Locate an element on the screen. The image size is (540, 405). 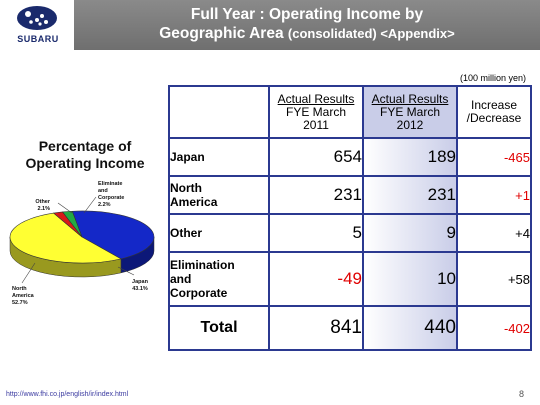
header-fy2012: Actual Results FYE March 2012 is located at coordinates (410, 112).